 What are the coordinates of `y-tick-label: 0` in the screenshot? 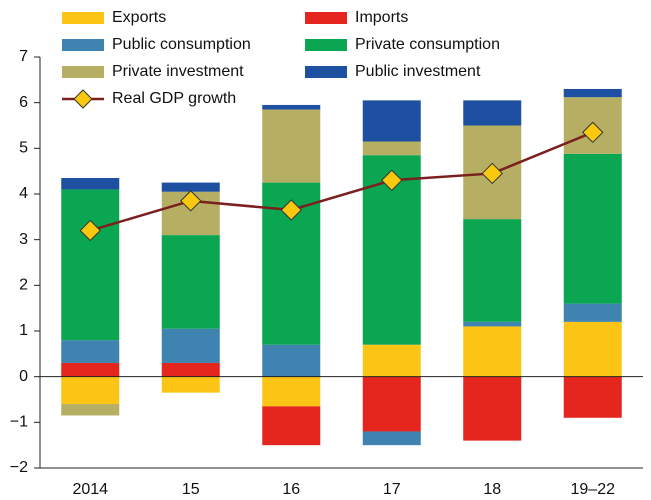 It's located at (23, 376).